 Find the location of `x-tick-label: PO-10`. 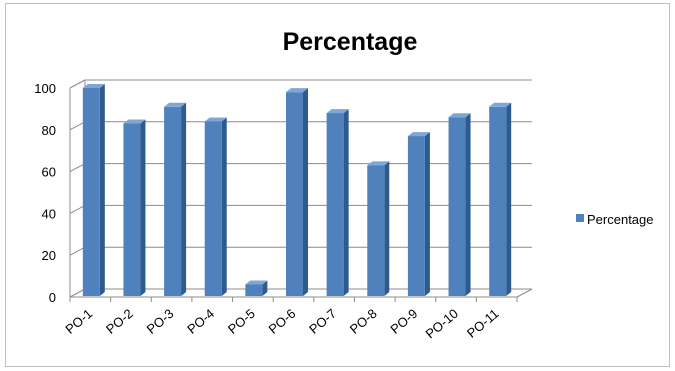

x-tick-label: PO-10 is located at coordinates (442, 324).